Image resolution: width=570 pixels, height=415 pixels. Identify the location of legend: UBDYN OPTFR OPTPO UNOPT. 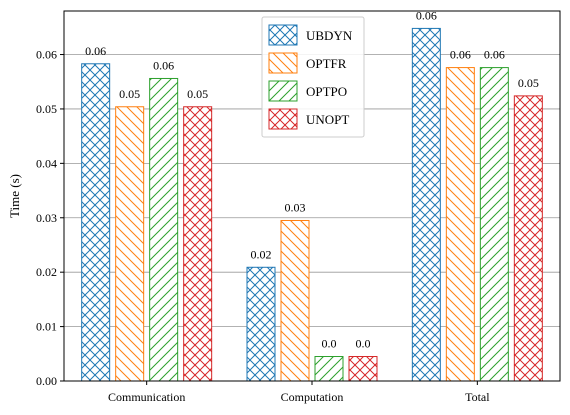
(313, 77).